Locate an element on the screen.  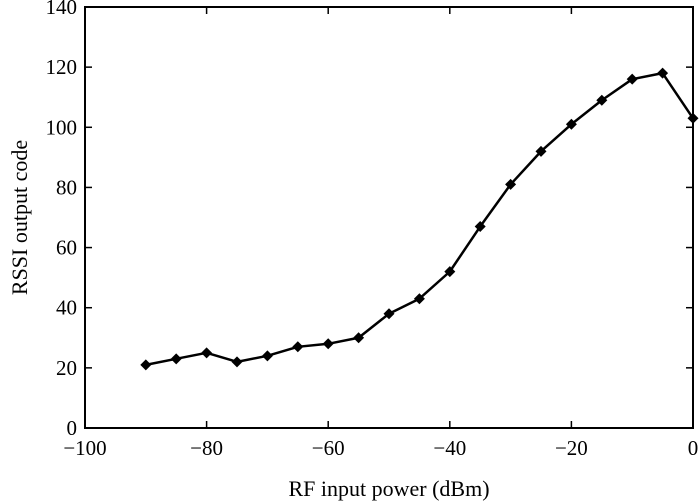
y-tick-label: 140 is located at coordinates (62, 9).